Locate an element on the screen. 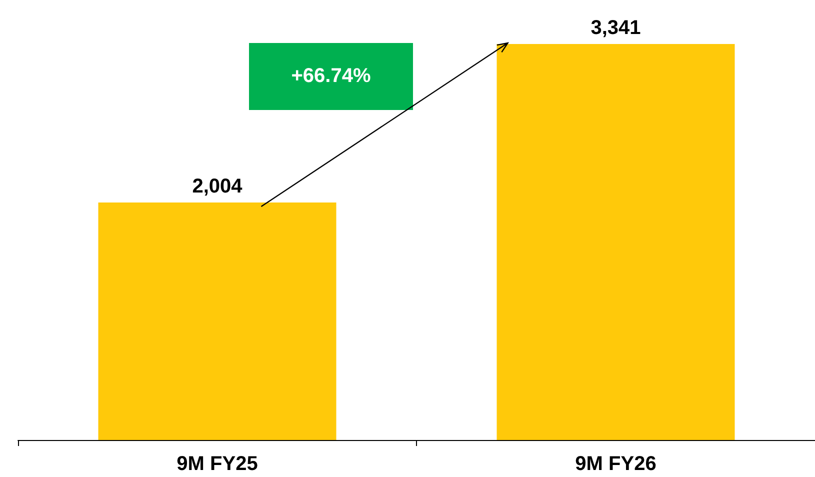  data-label: 3,341 is located at coordinates (615, 28).